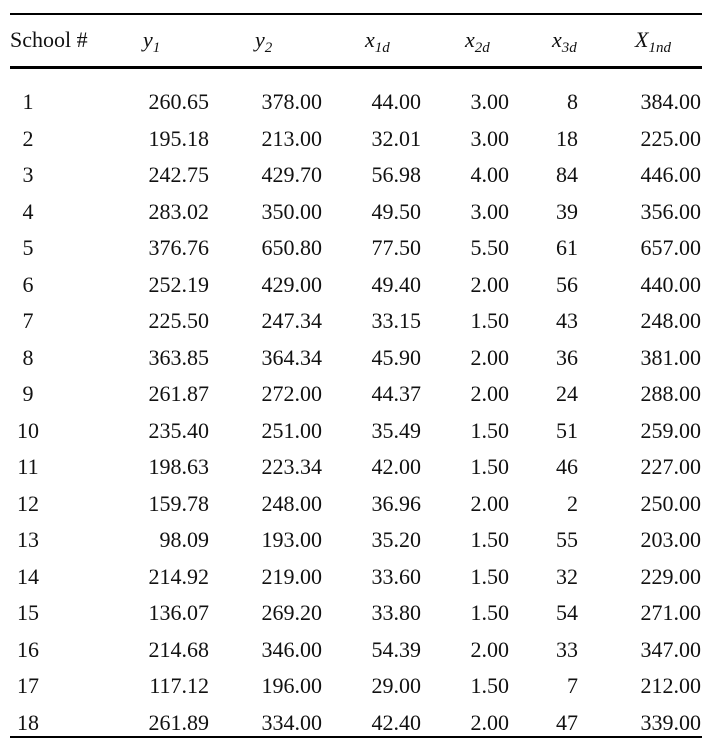 This screenshot has height=738, width=711. Describe the element at coordinates (396, 357) in the screenshot. I see `table-cell: 45.90` at that location.